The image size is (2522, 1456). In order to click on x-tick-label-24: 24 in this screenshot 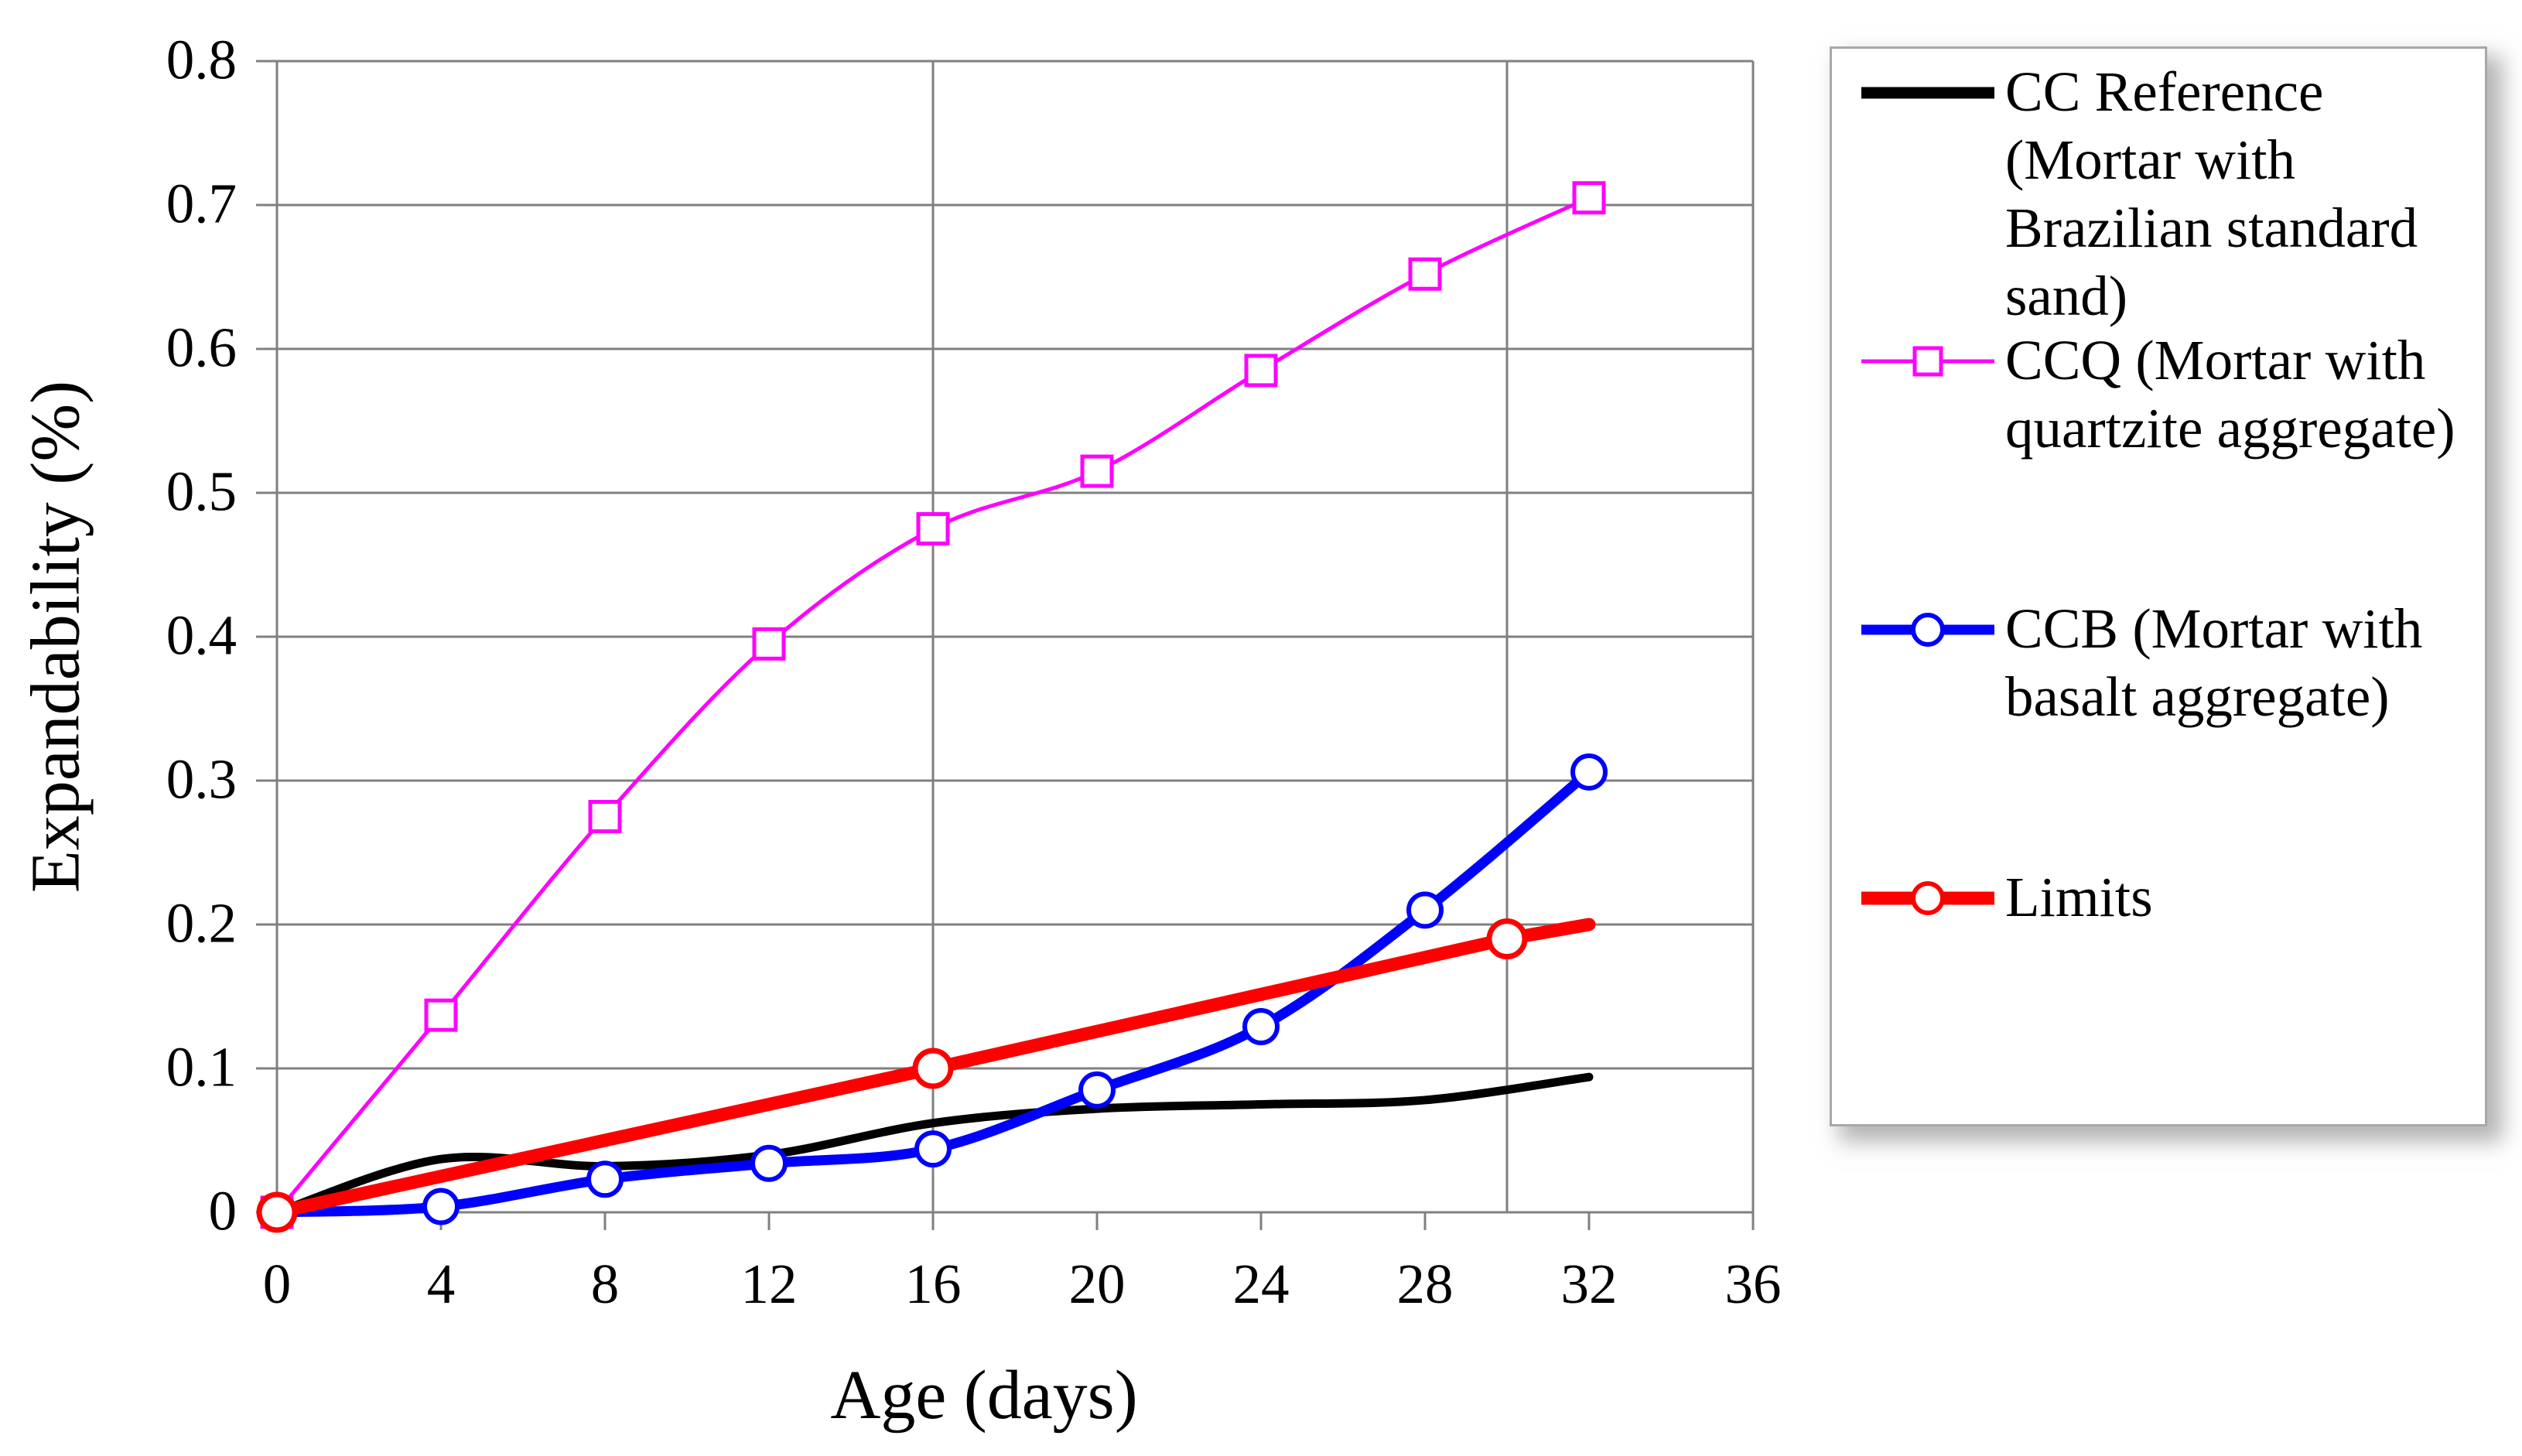, I will do `click(1261, 1284)`.